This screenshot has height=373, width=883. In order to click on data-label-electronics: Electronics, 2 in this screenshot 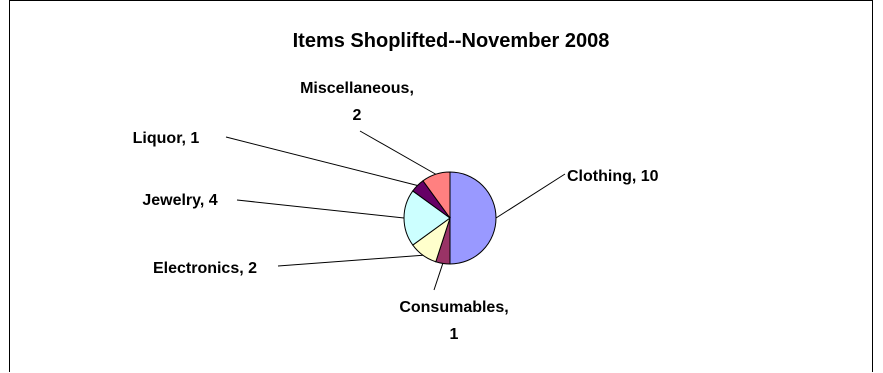, I will do `click(205, 268)`.